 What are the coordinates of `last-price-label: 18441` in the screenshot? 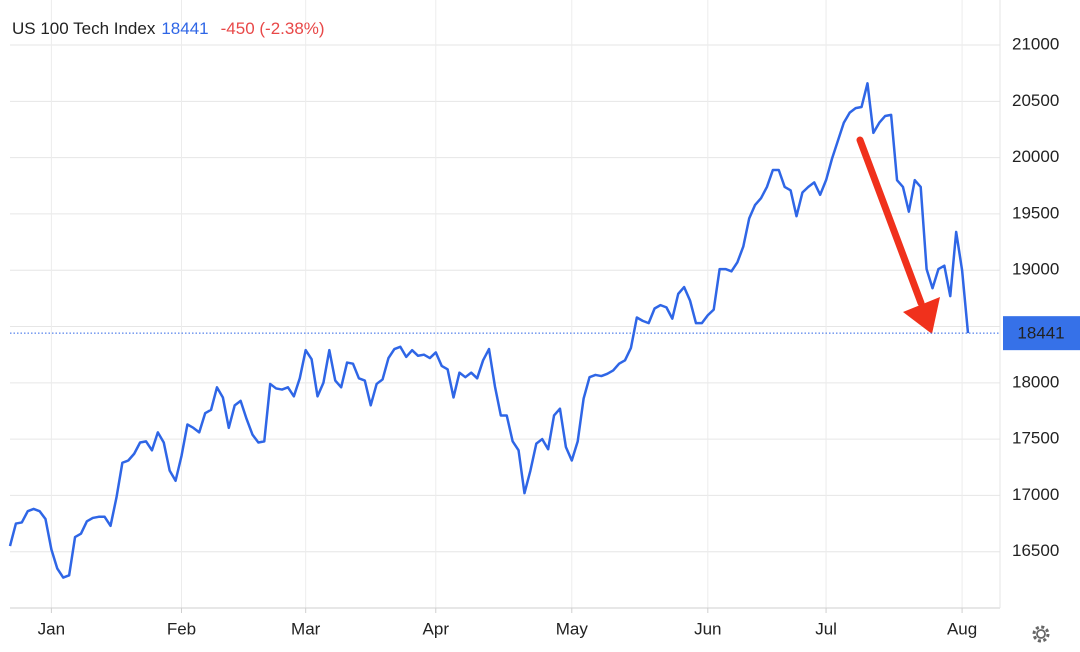 It's located at (1040, 333).